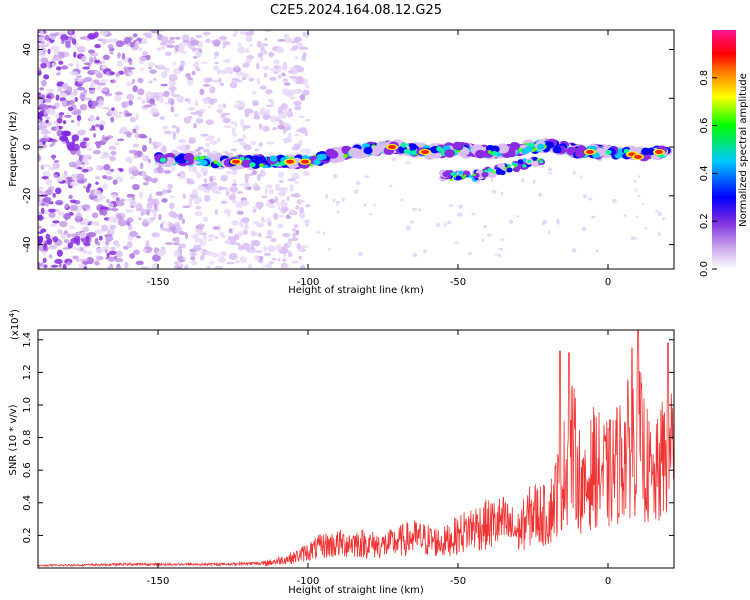  I want to click on spectrogram-ytick-label: 0, so click(27, 147).